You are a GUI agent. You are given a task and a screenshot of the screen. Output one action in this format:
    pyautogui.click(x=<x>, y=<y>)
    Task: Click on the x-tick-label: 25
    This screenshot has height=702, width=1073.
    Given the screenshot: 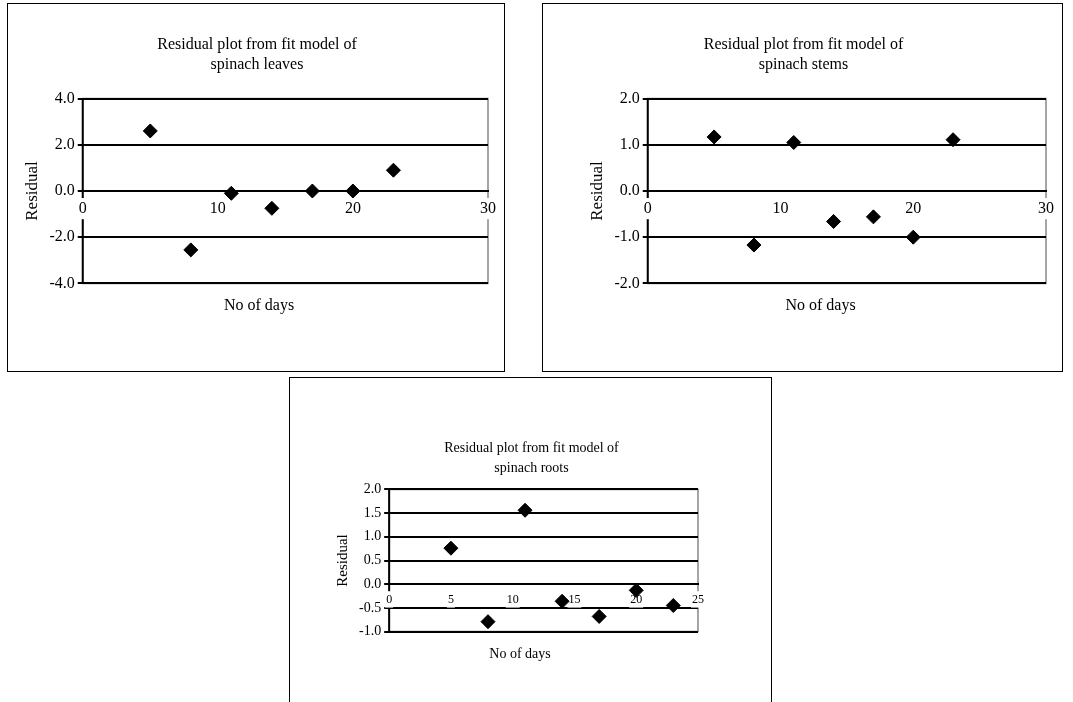 What is the action you would take?
    pyautogui.click(x=698, y=598)
    